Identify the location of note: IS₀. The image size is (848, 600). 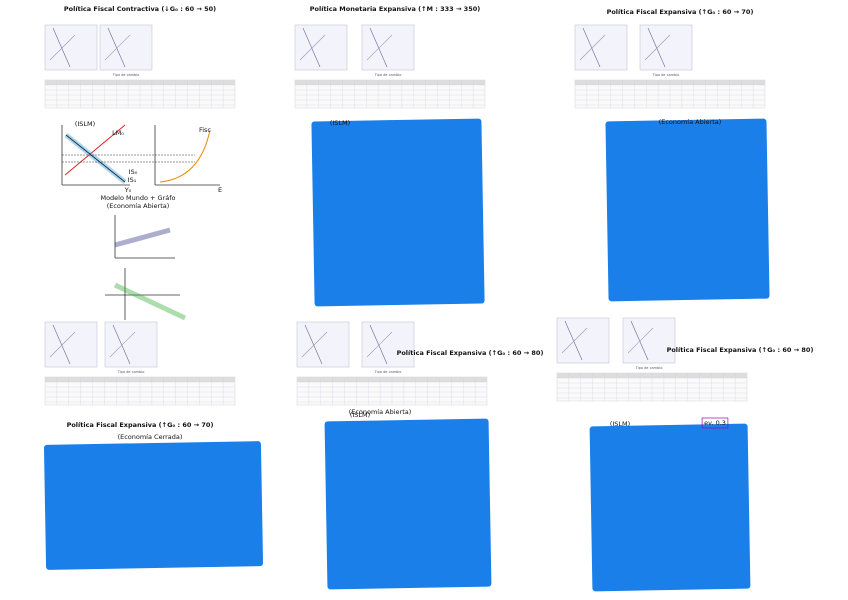
(133, 172).